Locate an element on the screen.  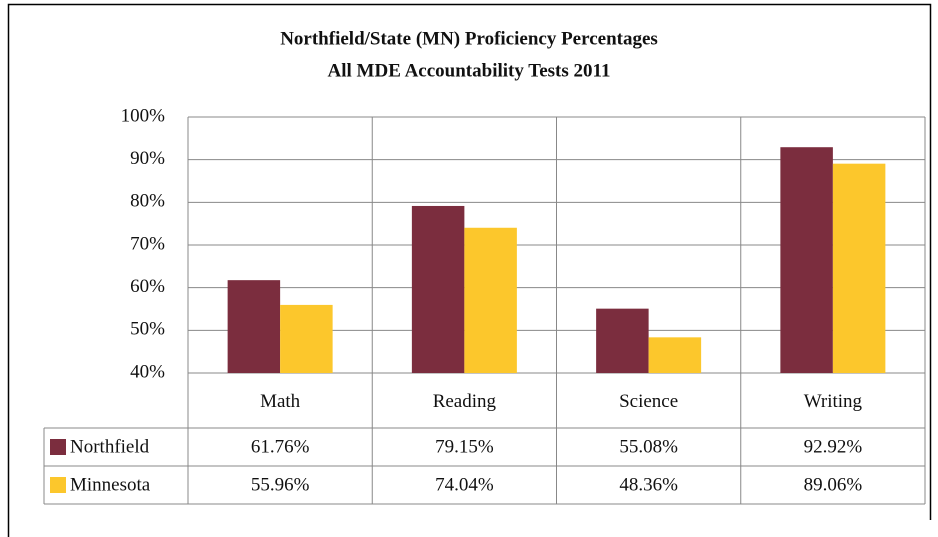
data-label: 89.06% is located at coordinates (833, 484).